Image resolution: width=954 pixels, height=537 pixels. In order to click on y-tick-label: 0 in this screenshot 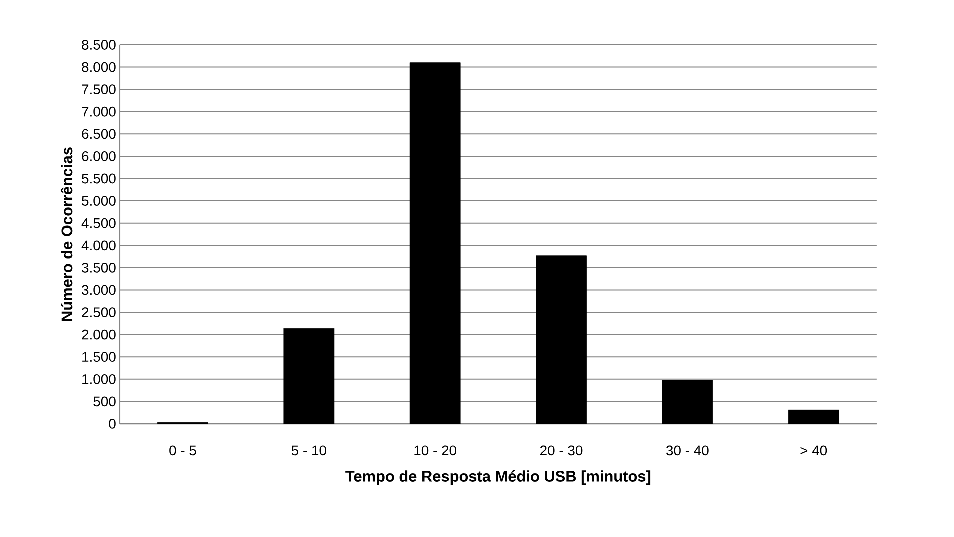, I will do `click(112, 424)`.